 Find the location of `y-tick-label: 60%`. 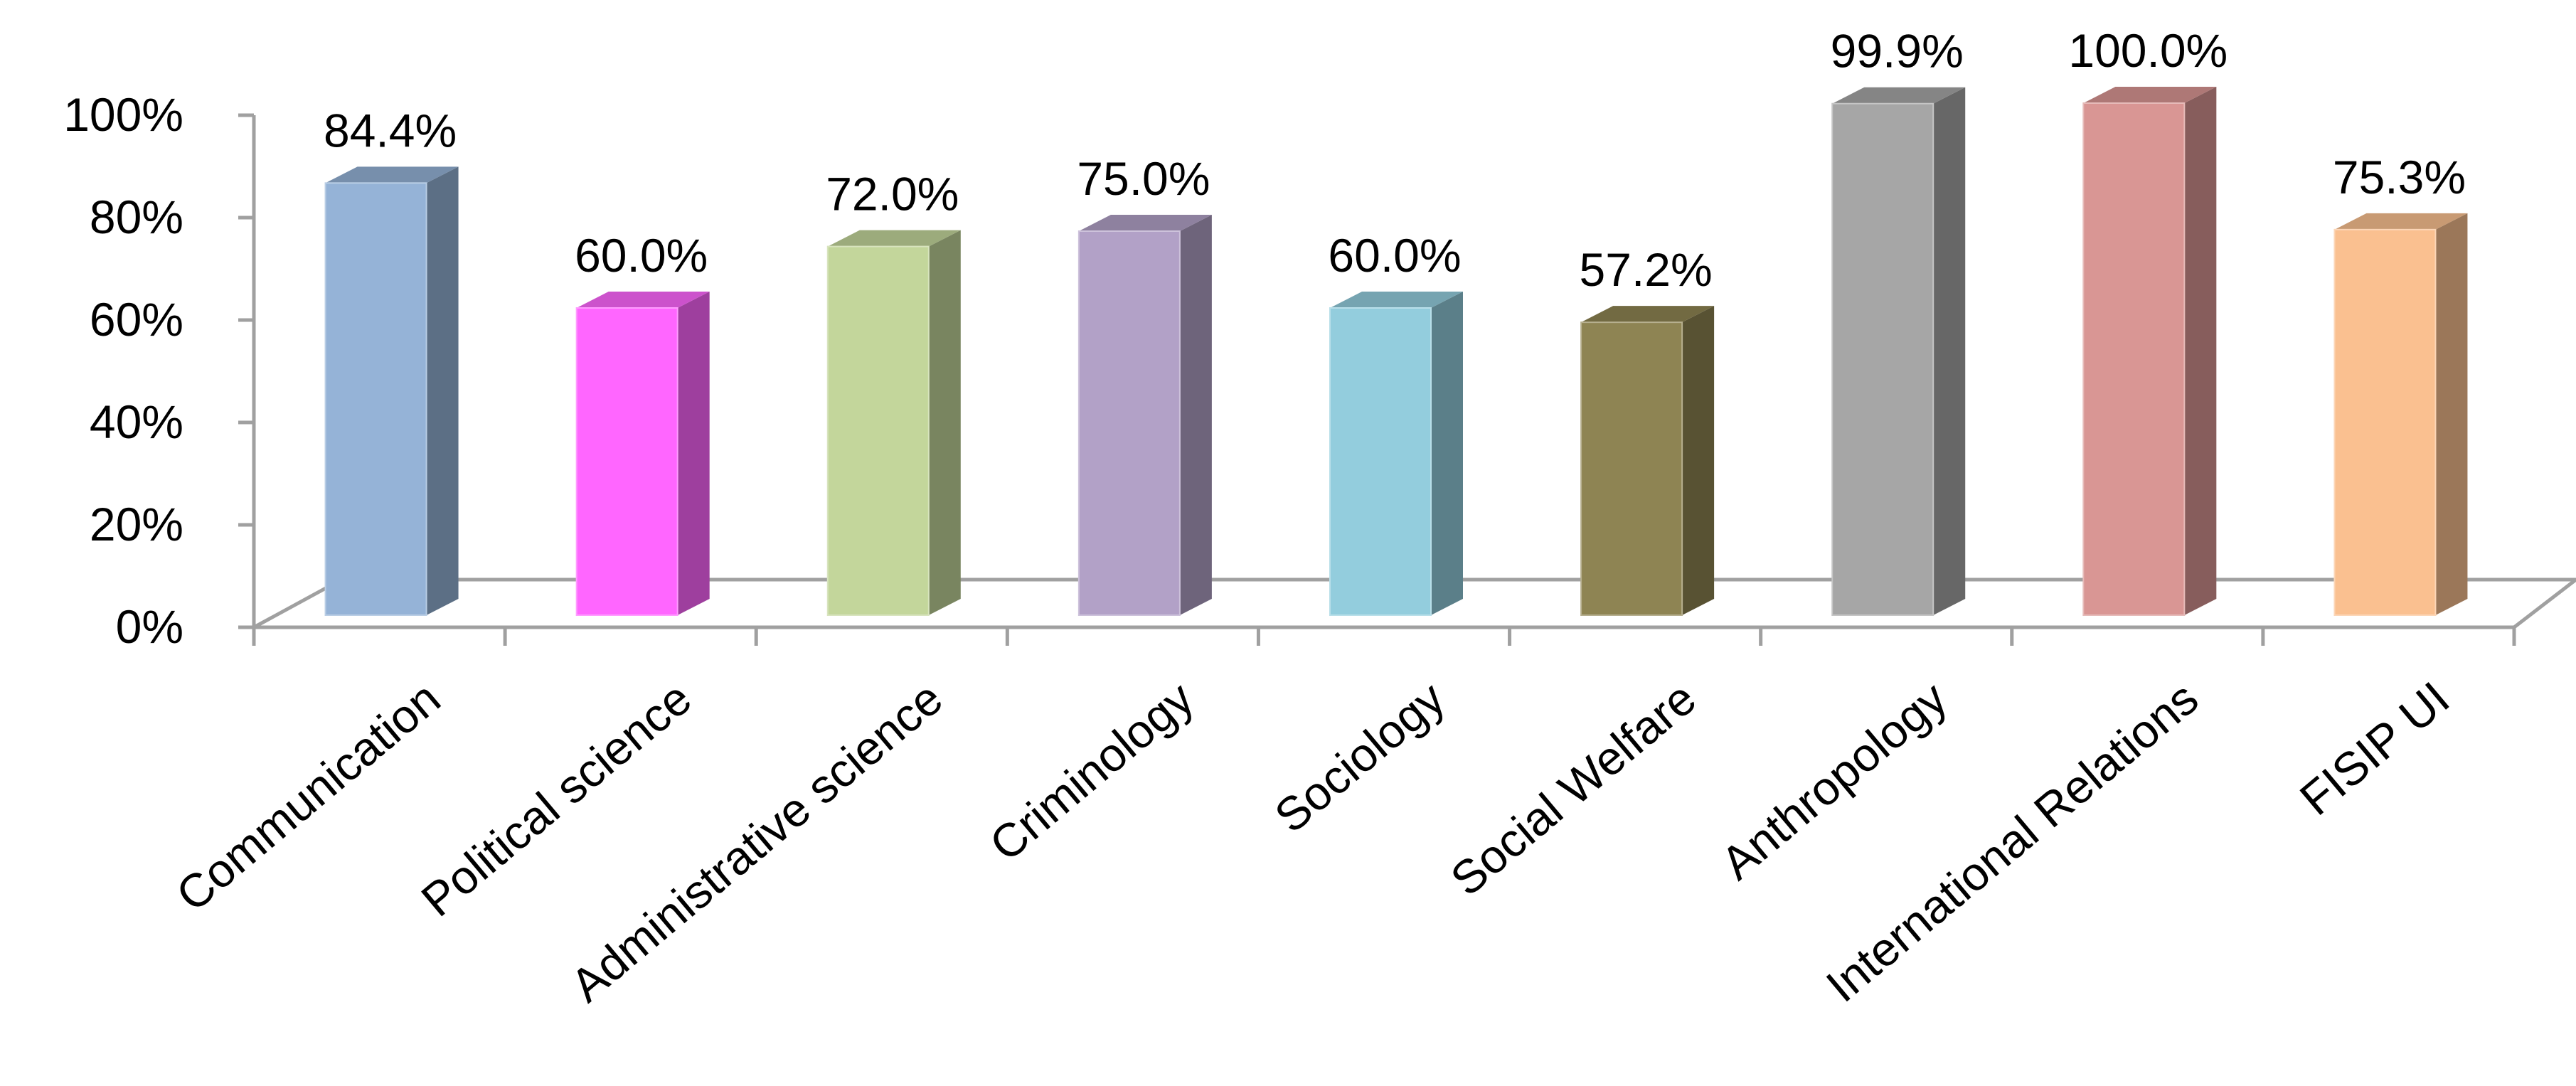

y-tick-label: 60% is located at coordinates (136, 319).